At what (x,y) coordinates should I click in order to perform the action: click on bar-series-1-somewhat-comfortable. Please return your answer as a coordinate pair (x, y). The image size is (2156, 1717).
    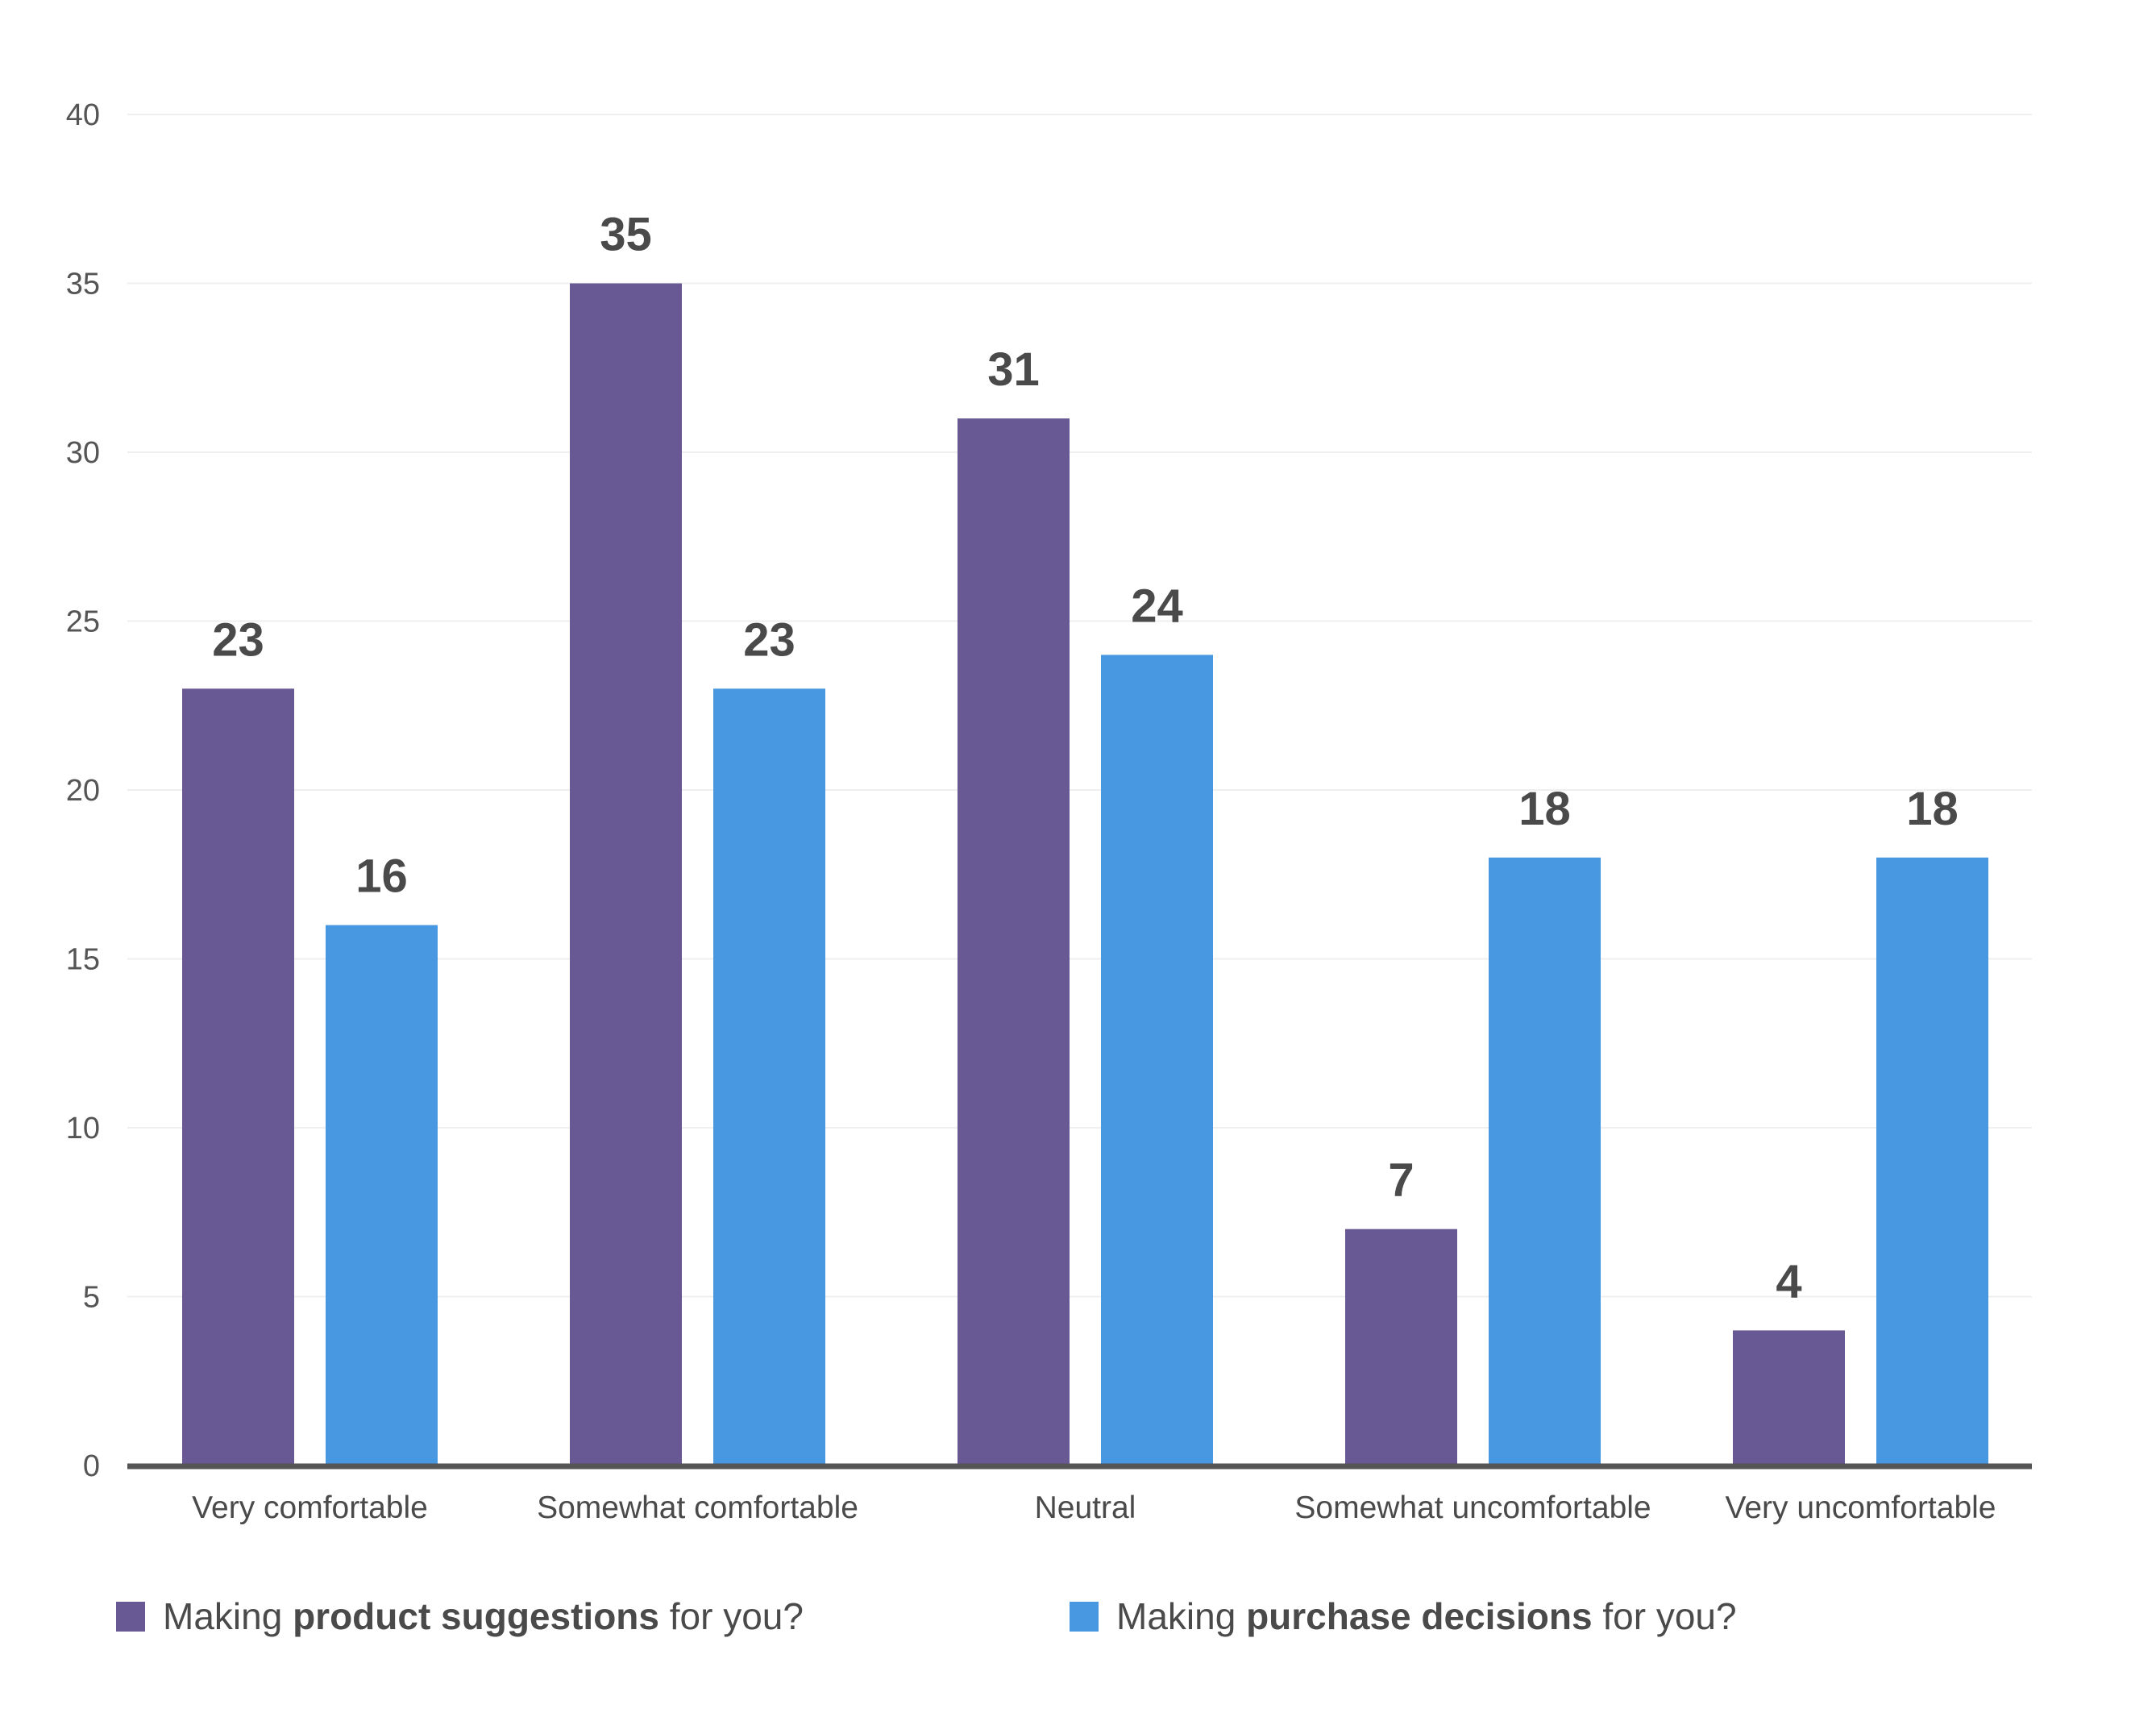
    Looking at the image, I should click on (769, 1076).